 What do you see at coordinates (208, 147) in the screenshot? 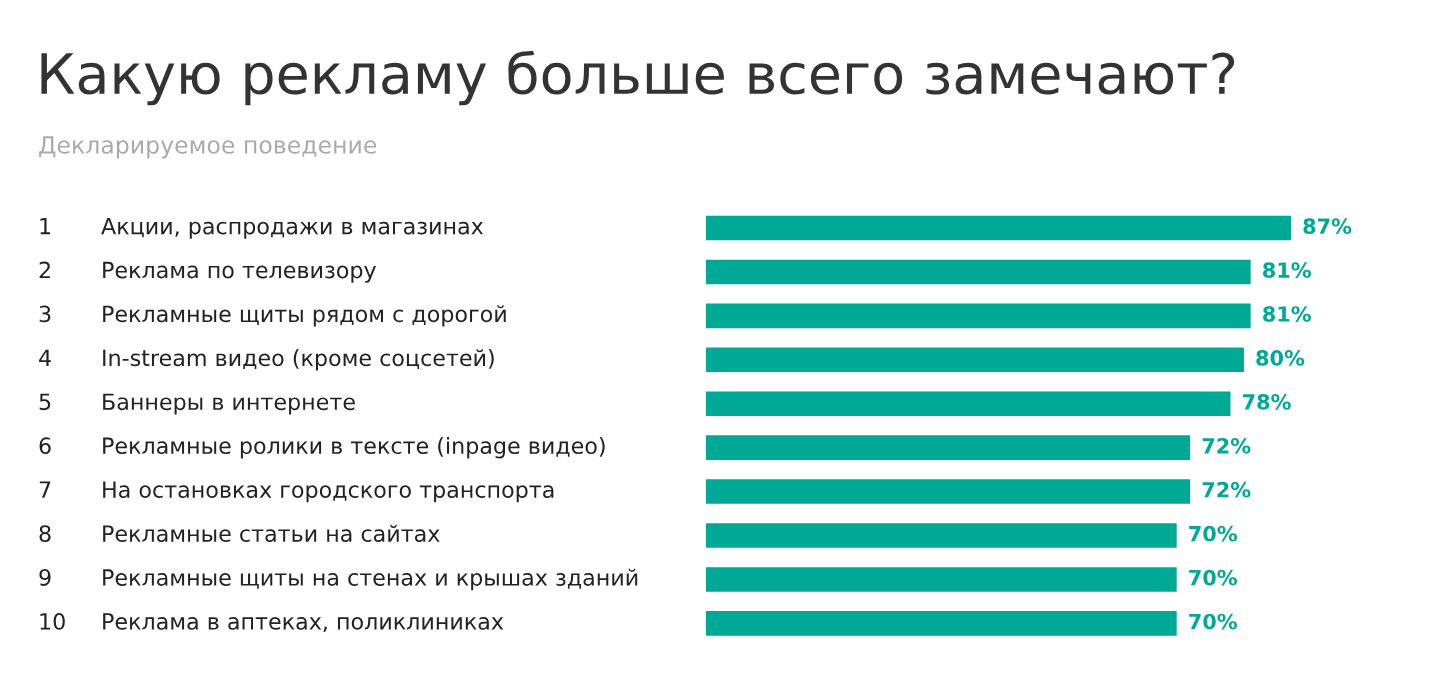
I see `text: Декларируемое поведение` at bounding box center [208, 147].